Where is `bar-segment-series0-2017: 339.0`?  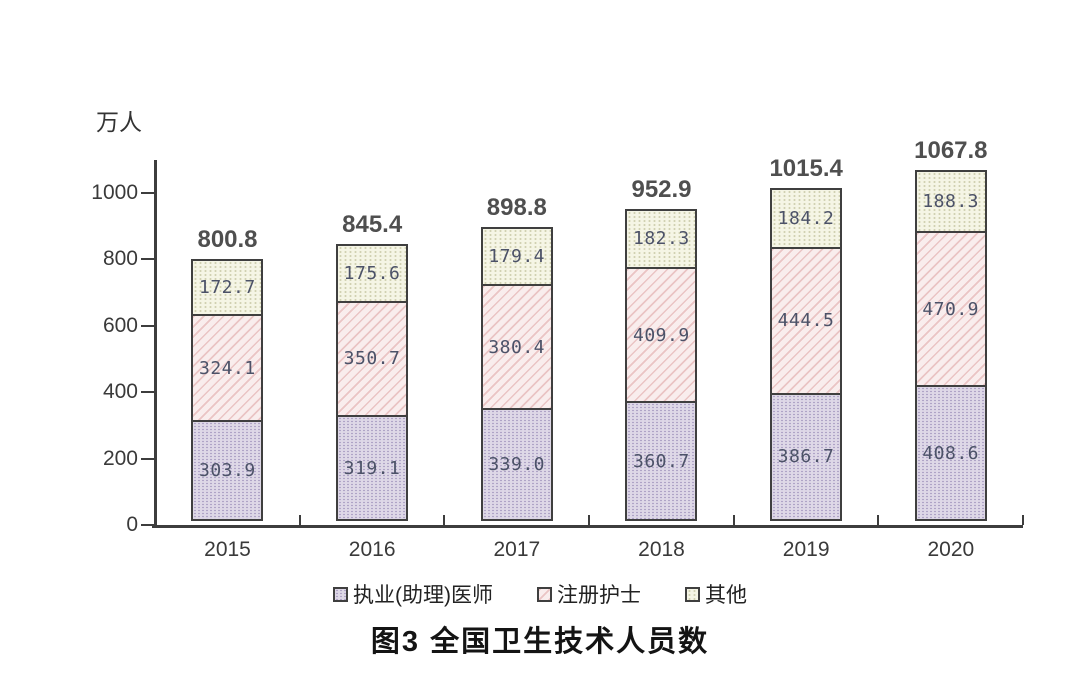
bar-segment-series0-2017: 339.0 is located at coordinates (516, 464).